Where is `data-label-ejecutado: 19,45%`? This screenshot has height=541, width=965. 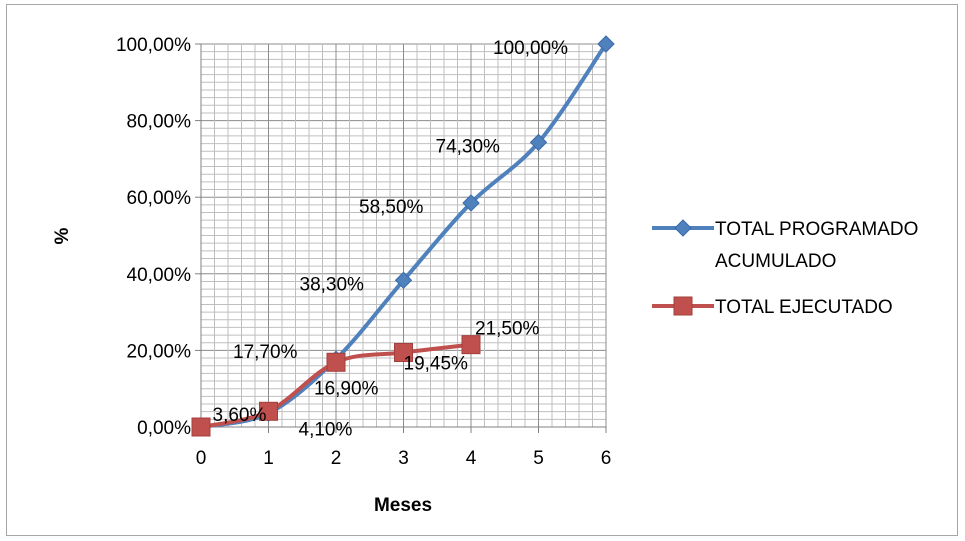
data-label-ejecutado: 19,45% is located at coordinates (436, 364).